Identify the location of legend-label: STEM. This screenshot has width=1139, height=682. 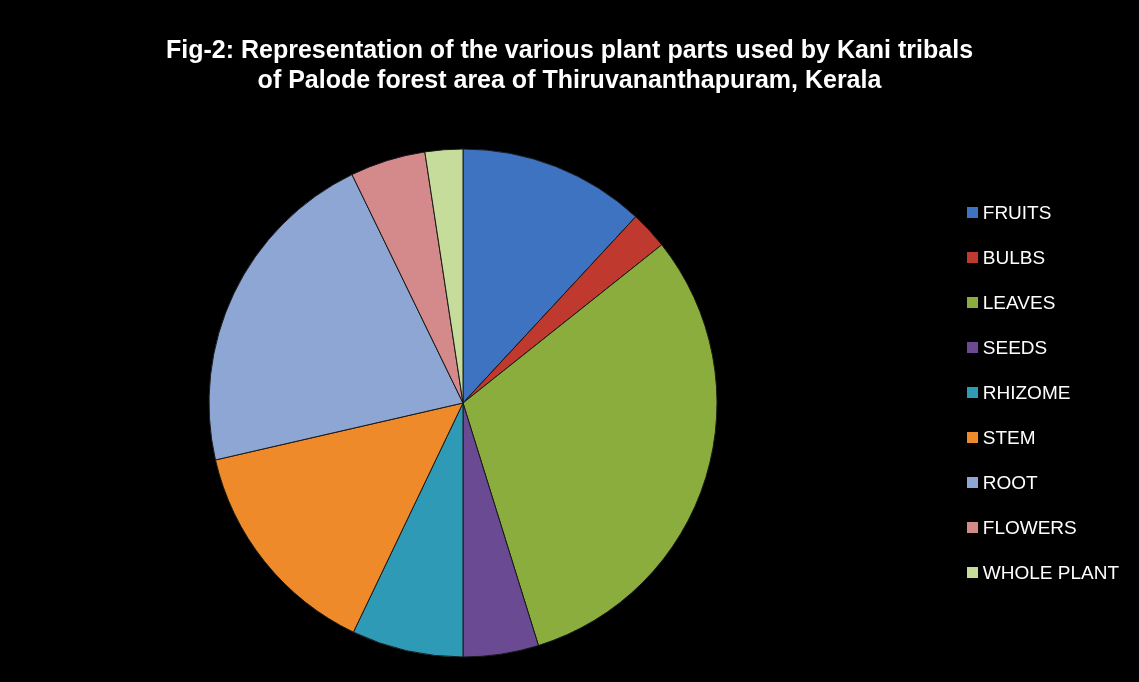
(1009, 438).